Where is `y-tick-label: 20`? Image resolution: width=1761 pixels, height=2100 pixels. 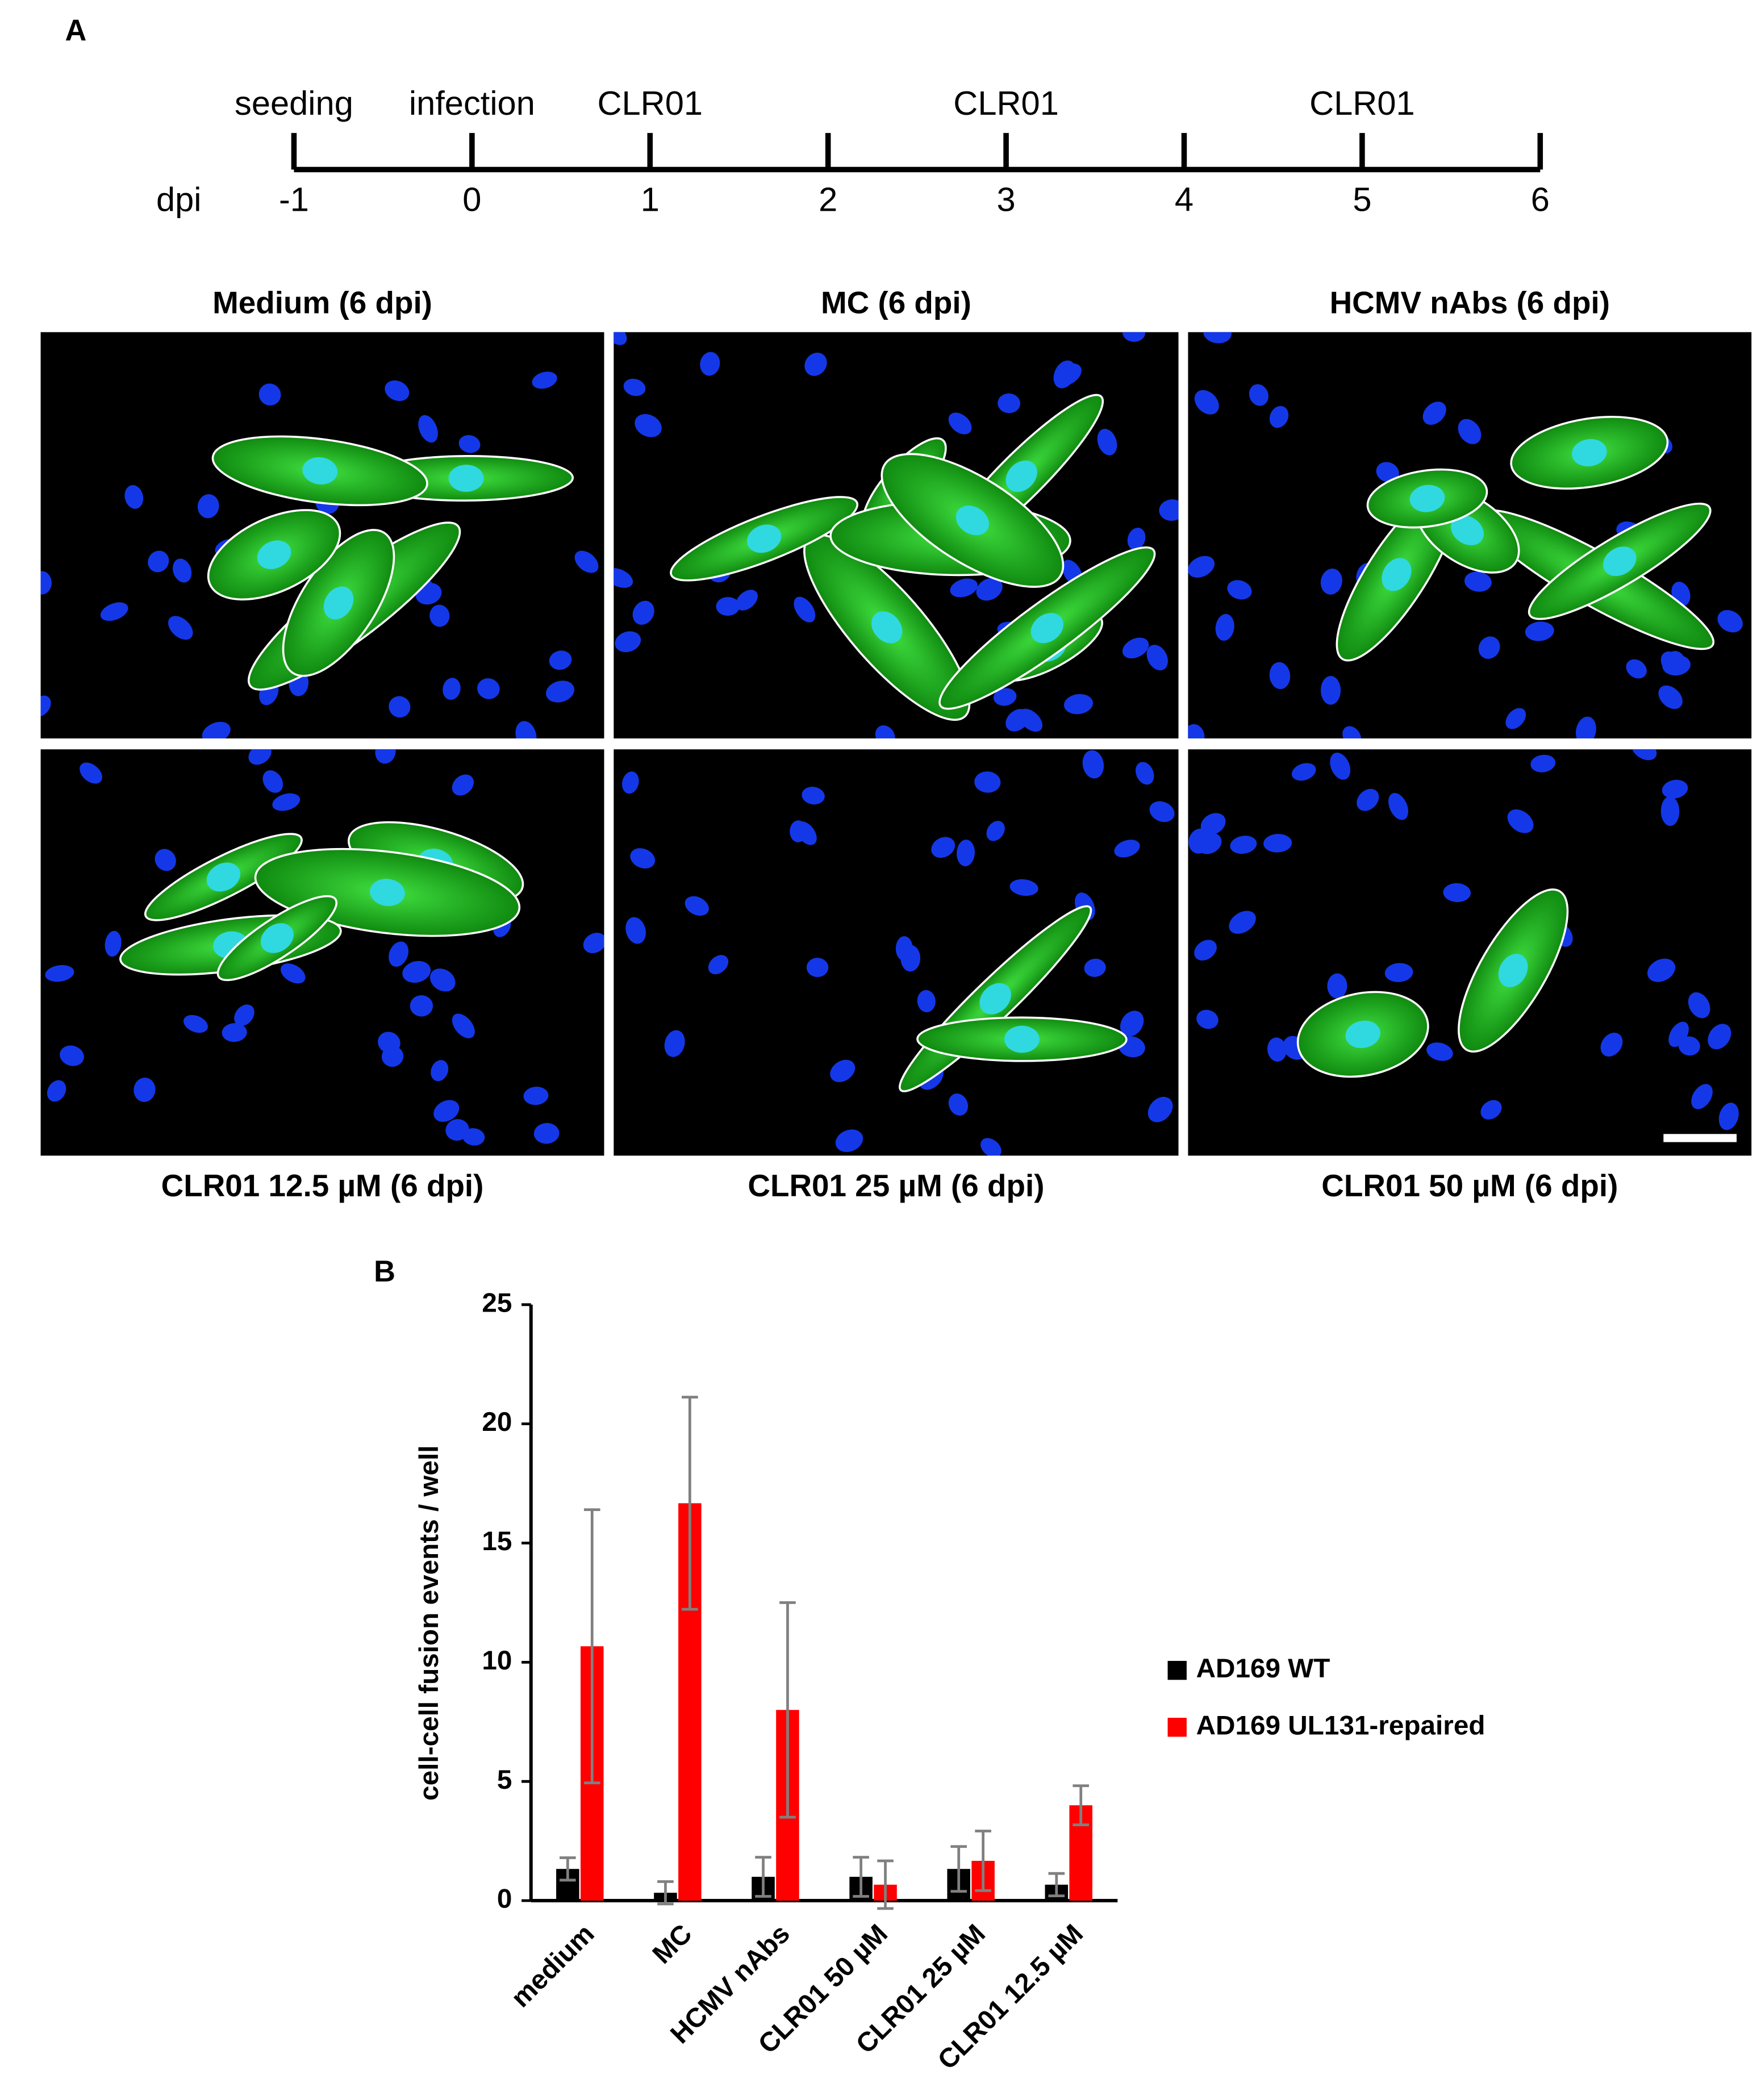 y-tick-label: 20 is located at coordinates (497, 1422).